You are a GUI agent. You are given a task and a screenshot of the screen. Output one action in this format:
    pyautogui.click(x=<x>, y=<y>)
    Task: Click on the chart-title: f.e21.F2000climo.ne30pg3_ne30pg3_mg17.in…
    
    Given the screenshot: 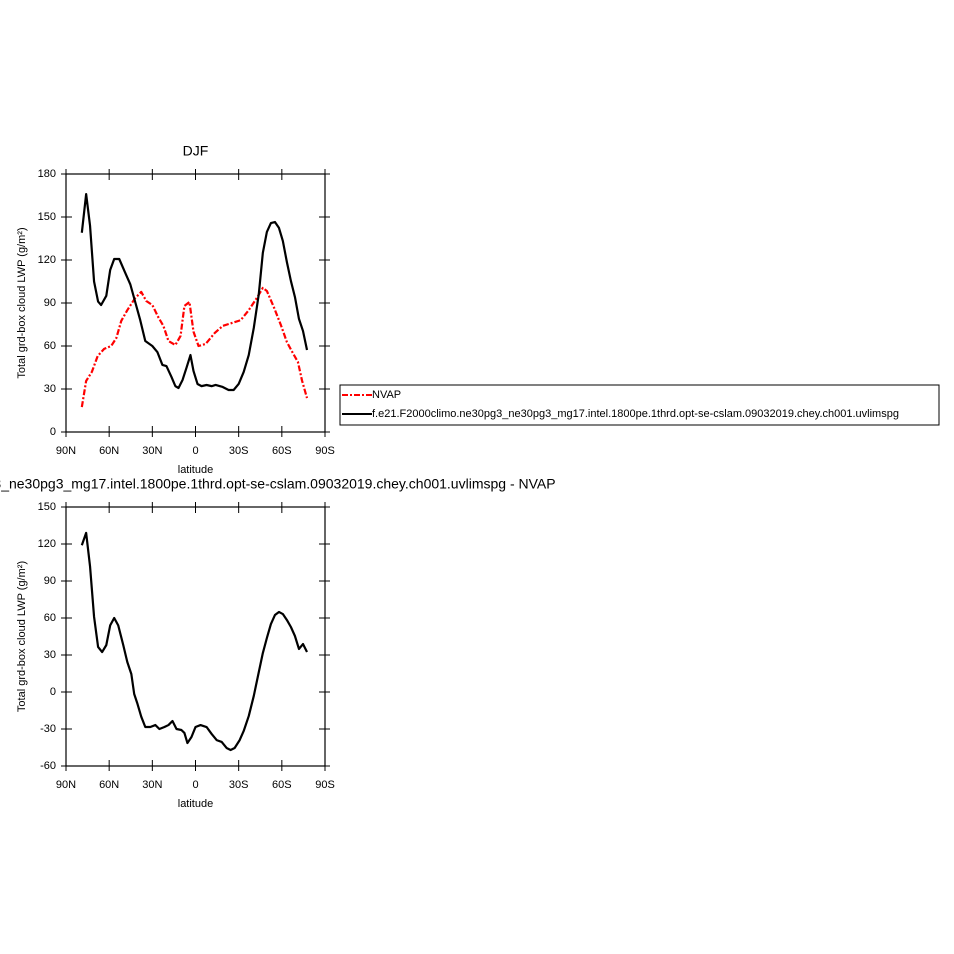 What is the action you would take?
    pyautogui.click(x=278, y=484)
    